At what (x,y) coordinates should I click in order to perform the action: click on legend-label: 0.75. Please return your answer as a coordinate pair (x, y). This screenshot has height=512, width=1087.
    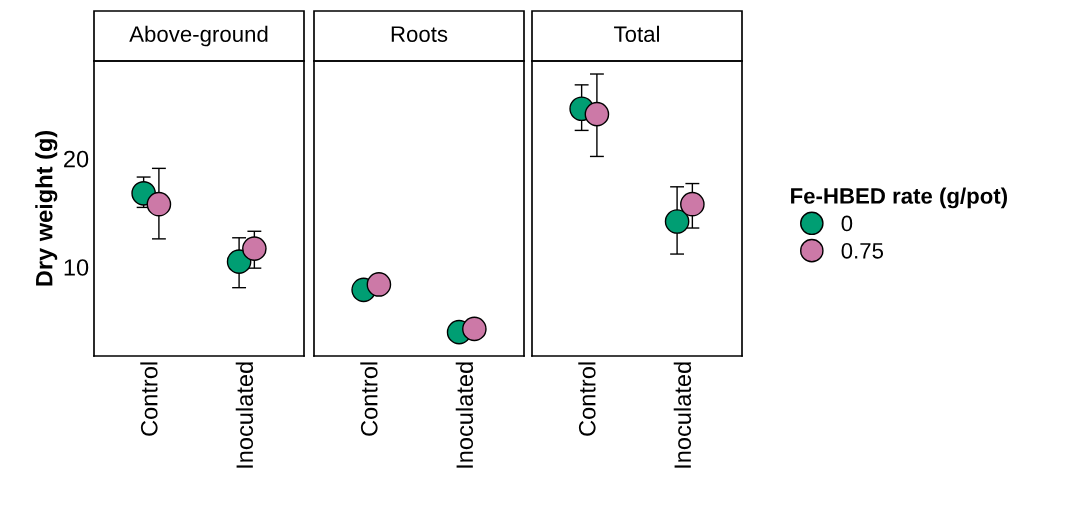
    Looking at the image, I should click on (862, 250).